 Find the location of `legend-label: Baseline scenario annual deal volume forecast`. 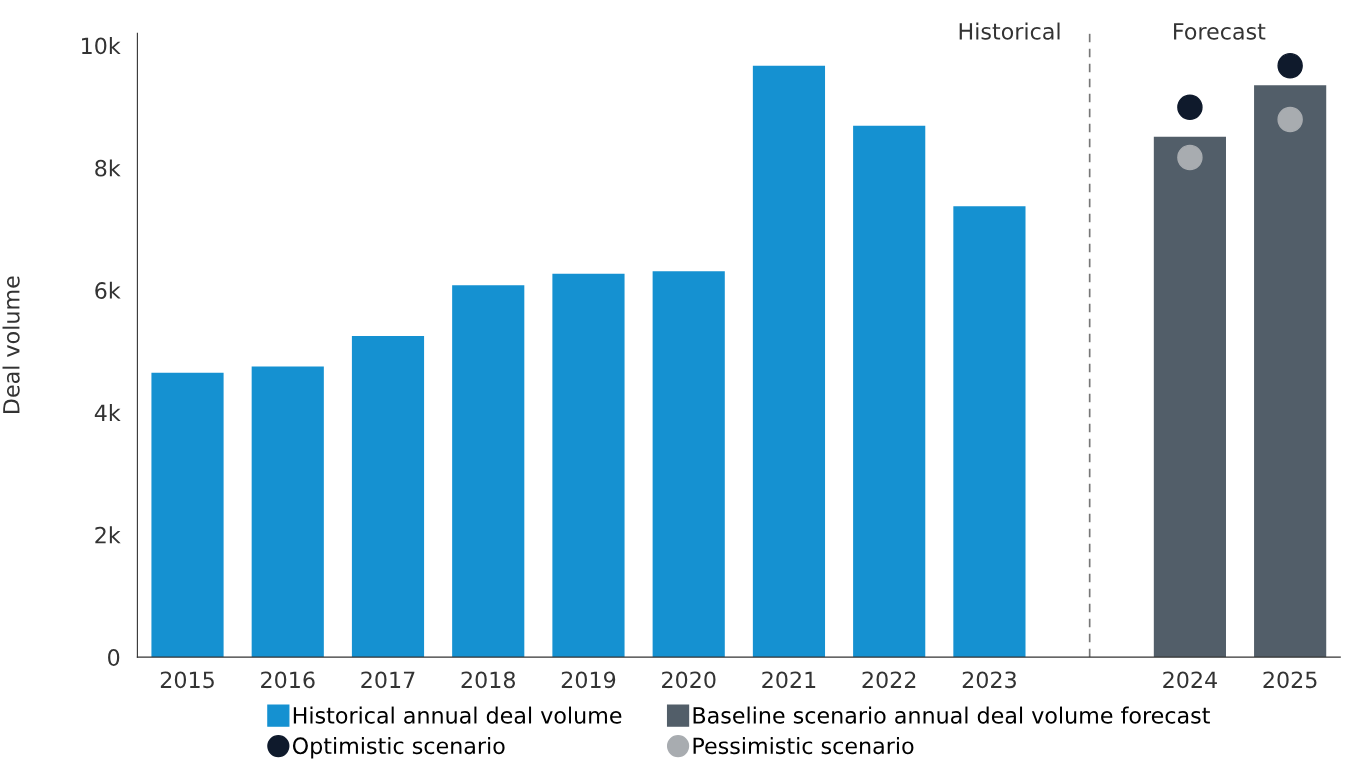

legend-label: Baseline scenario annual deal volume forecast is located at coordinates (951, 715).